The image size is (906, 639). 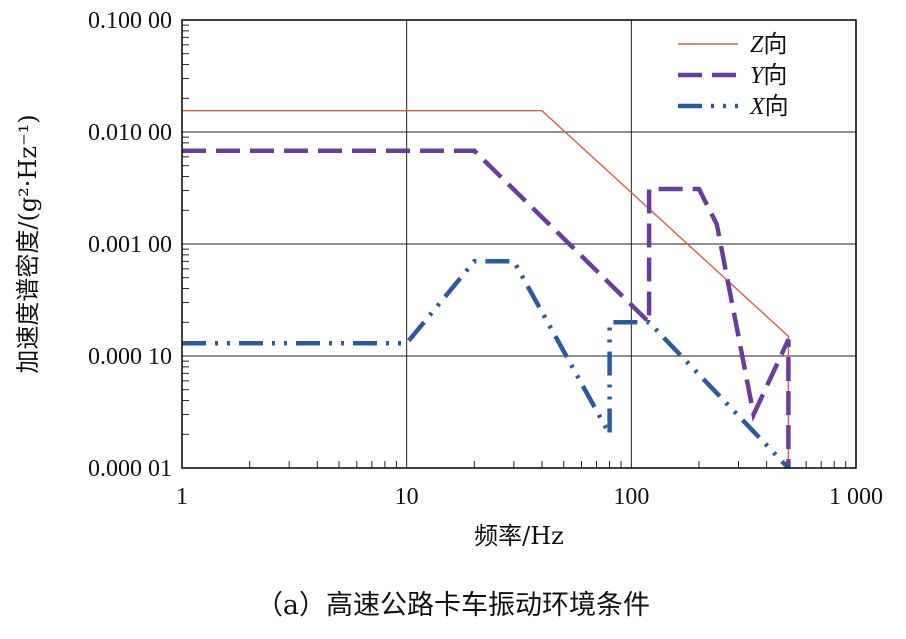 What do you see at coordinates (182, 497) in the screenshot?
I see `x-tick-label-0: 1` at bounding box center [182, 497].